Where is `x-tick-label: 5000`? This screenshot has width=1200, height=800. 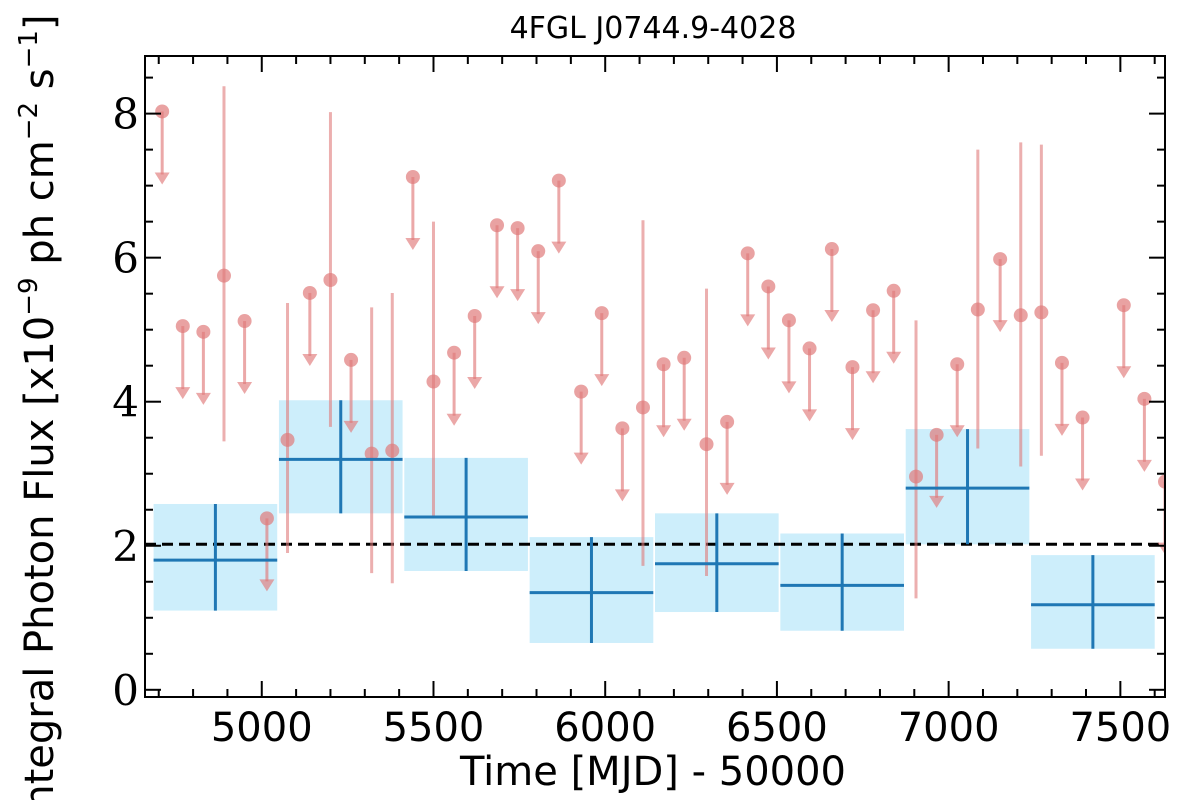 x-tick-label: 5000 is located at coordinates (262, 728).